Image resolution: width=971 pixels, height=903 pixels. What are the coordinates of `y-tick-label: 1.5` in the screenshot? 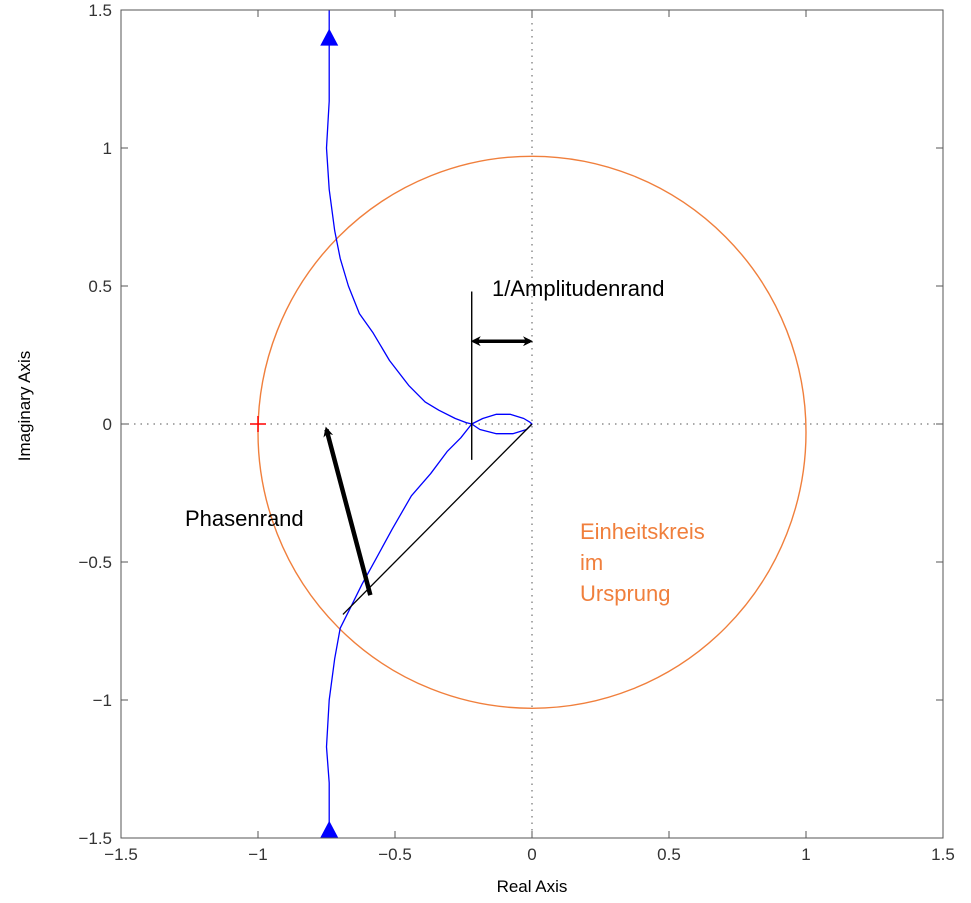 It's located at (100, 10).